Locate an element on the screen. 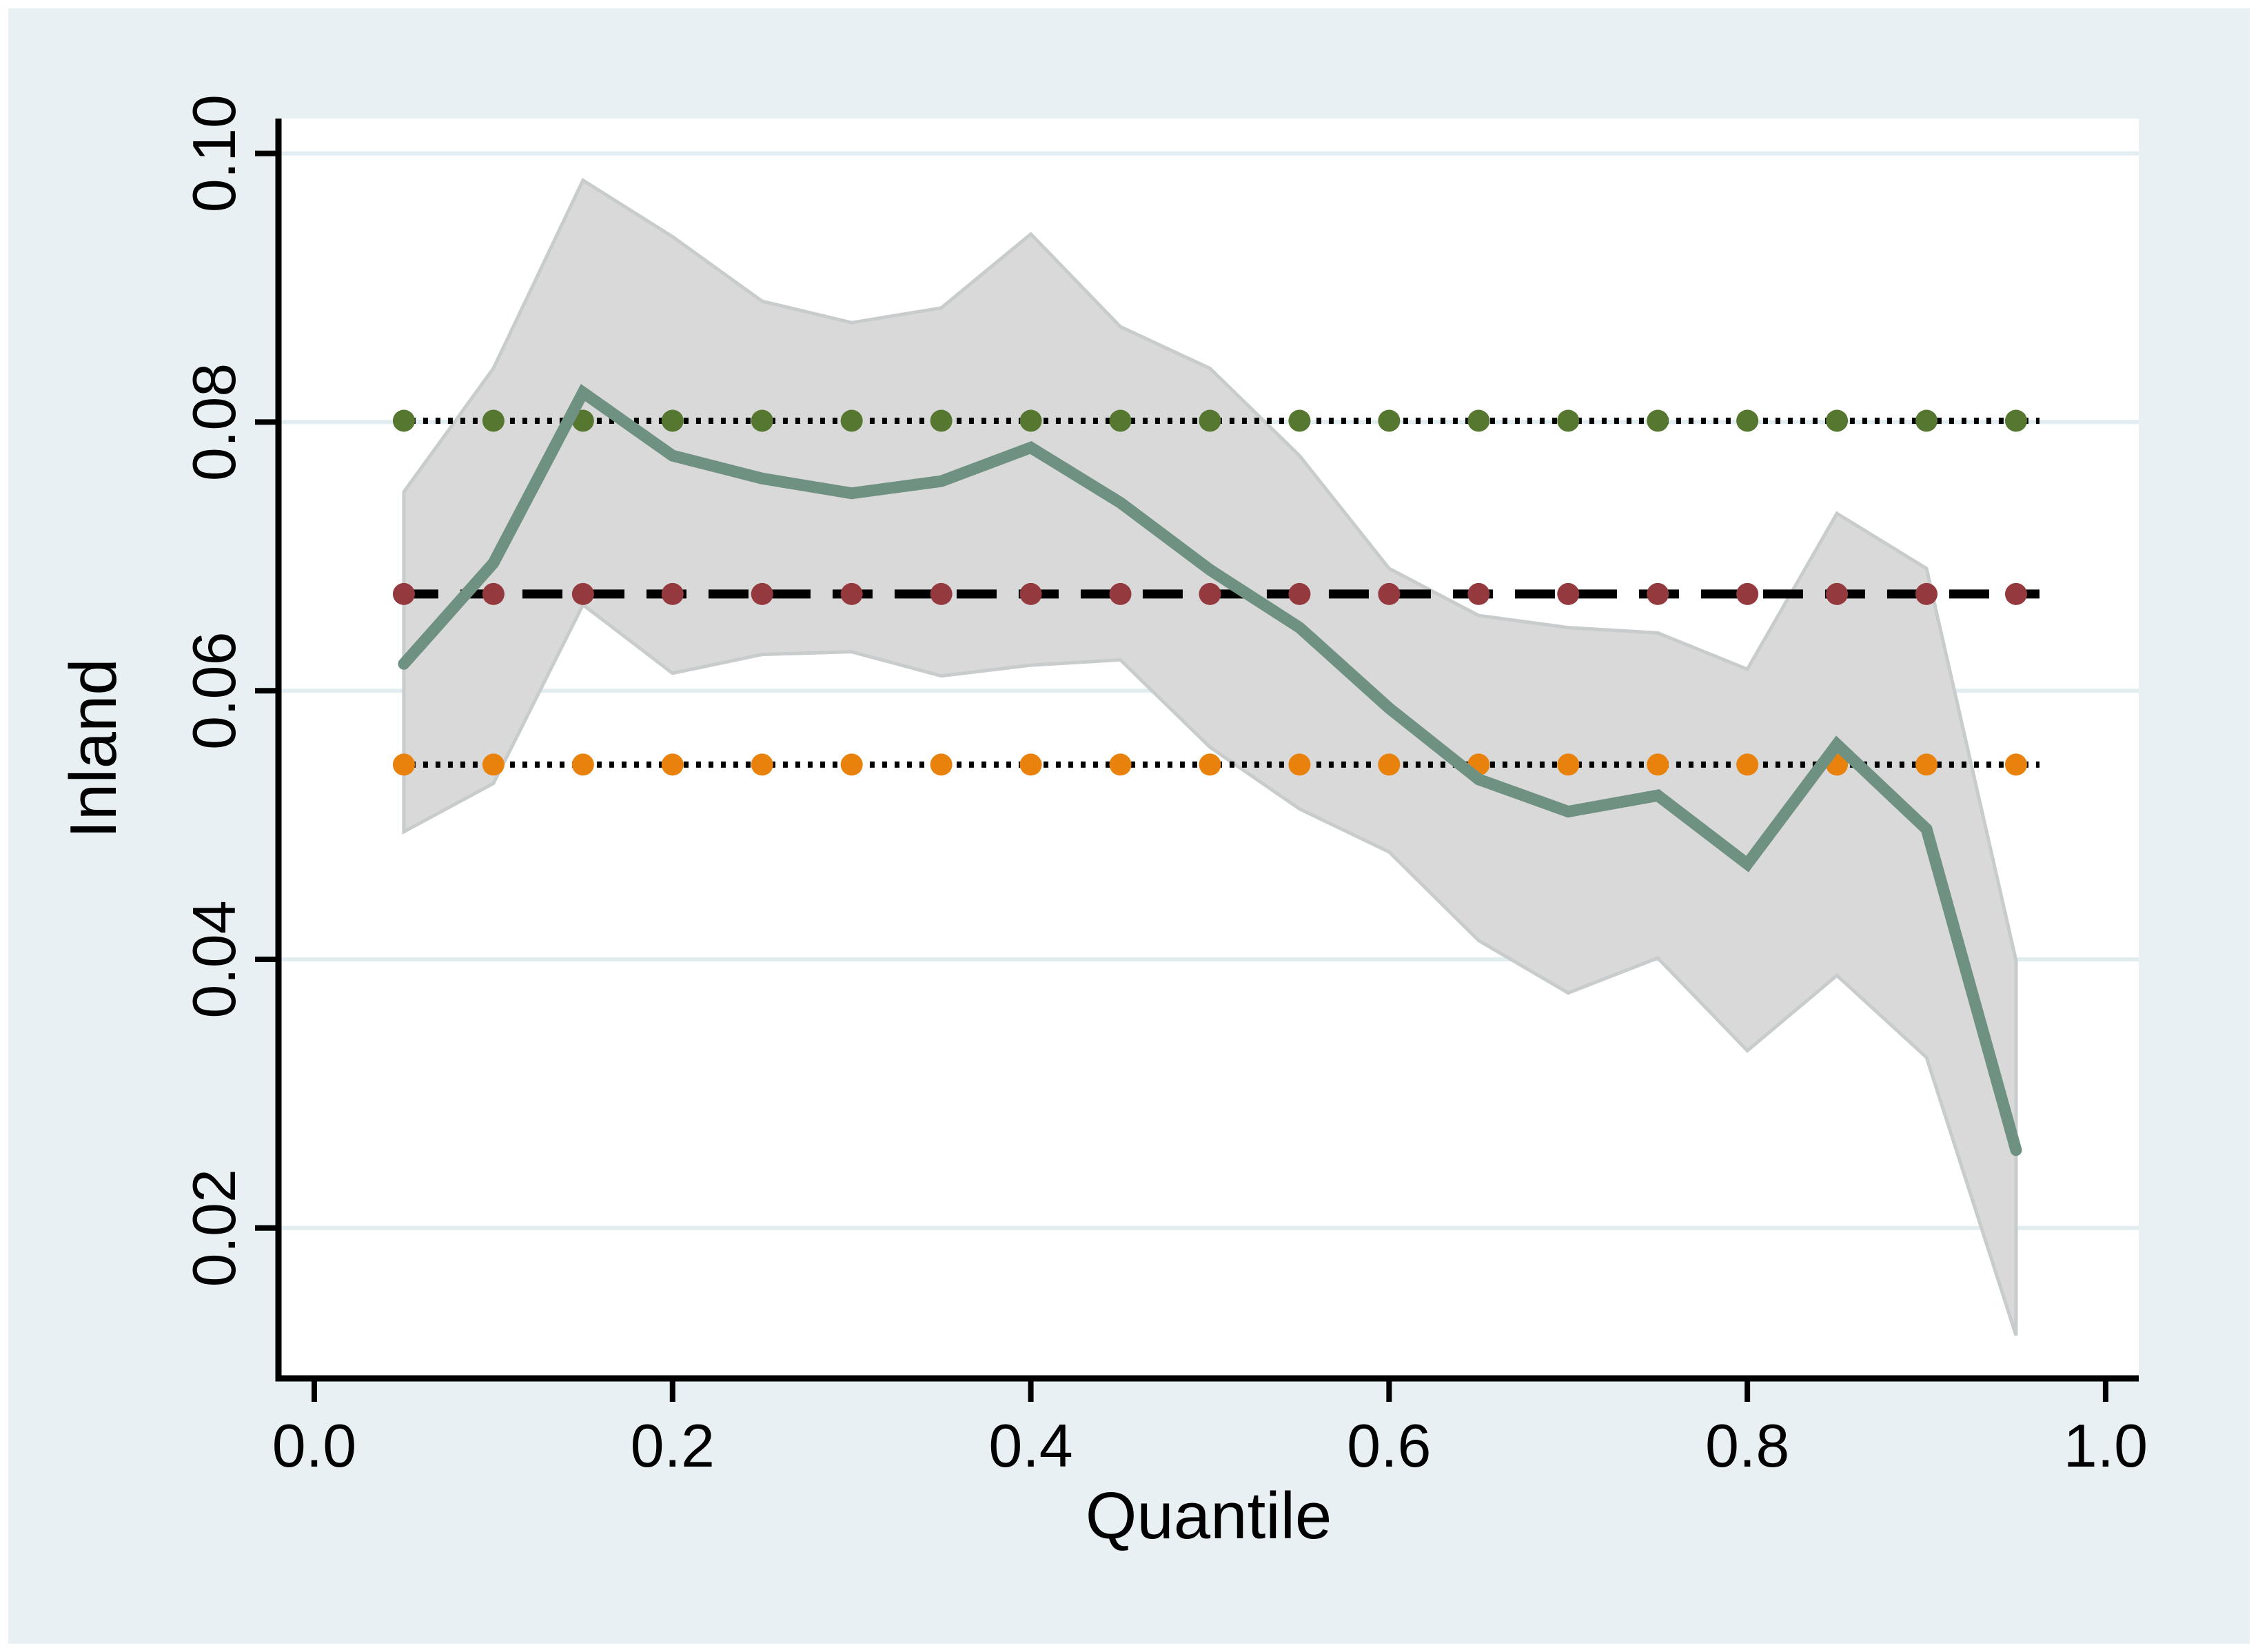  y-axis-title: Inland is located at coordinates (93, 749).